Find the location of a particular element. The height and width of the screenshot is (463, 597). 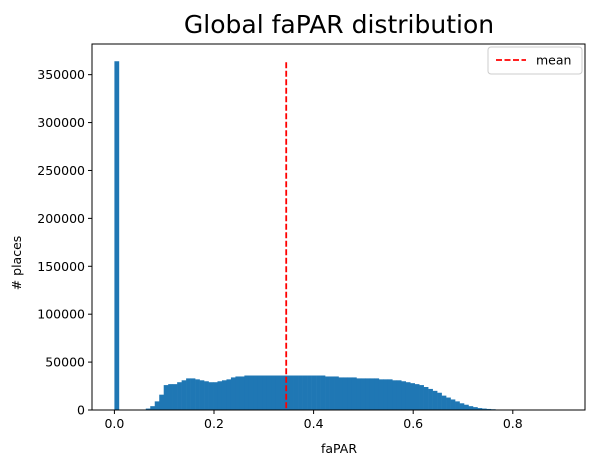

x-tick-label: 0.0 is located at coordinates (114, 423).